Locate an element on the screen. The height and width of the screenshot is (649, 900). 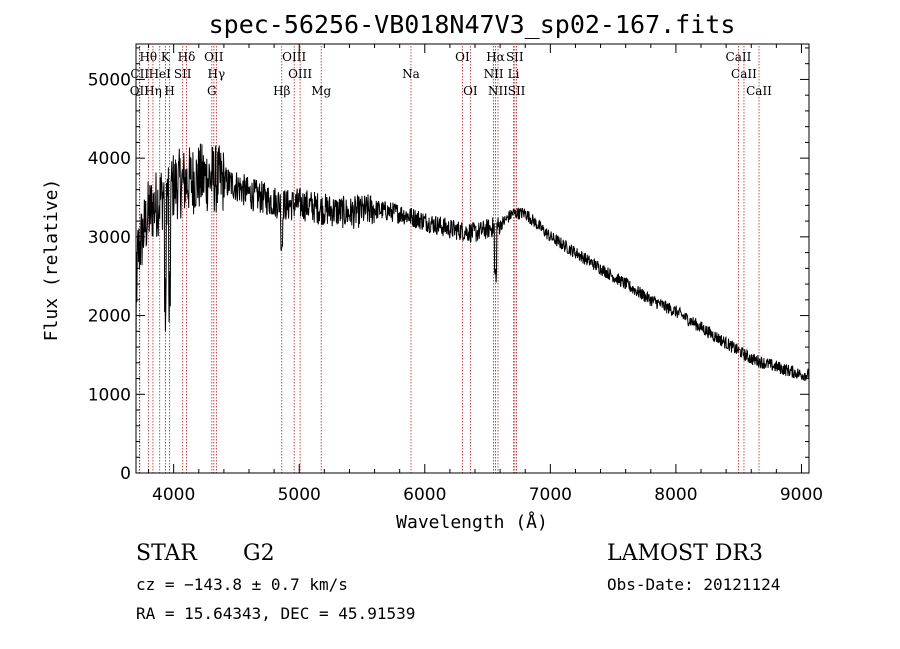
emission-line-label: Mg is located at coordinates (321, 91).